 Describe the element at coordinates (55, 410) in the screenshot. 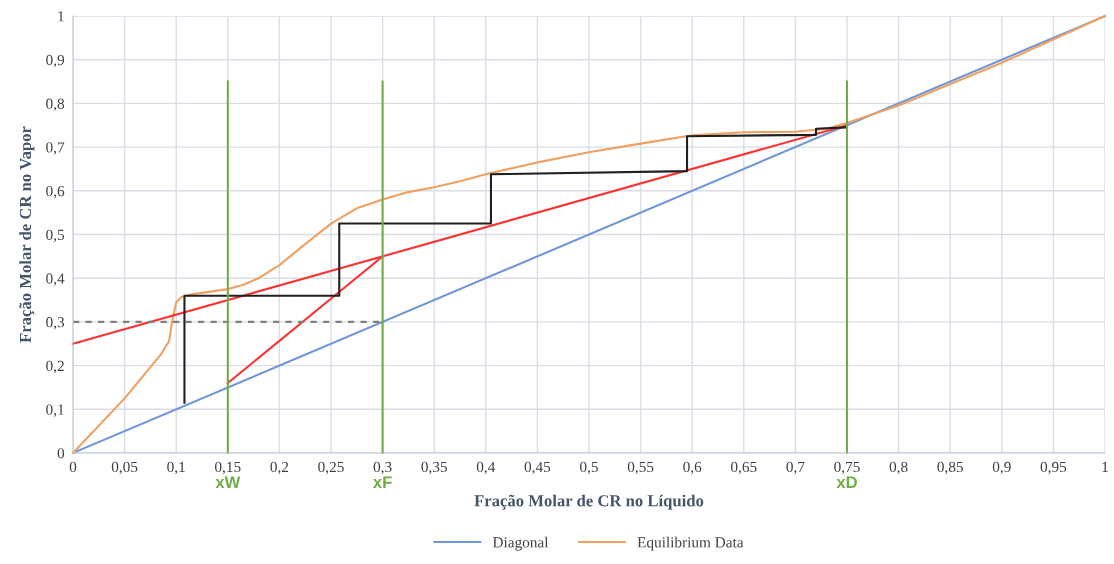

I see `y-tick-label: 0,1` at that location.